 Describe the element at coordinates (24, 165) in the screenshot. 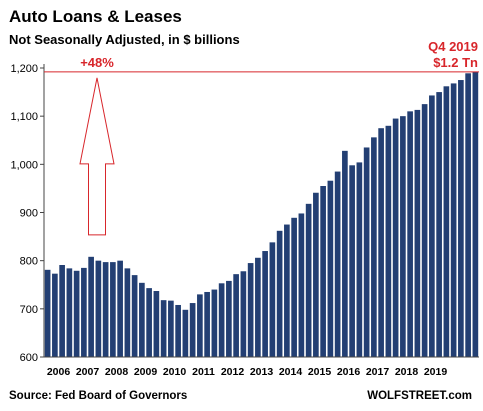

I see `y-tick-label: 1,000` at that location.